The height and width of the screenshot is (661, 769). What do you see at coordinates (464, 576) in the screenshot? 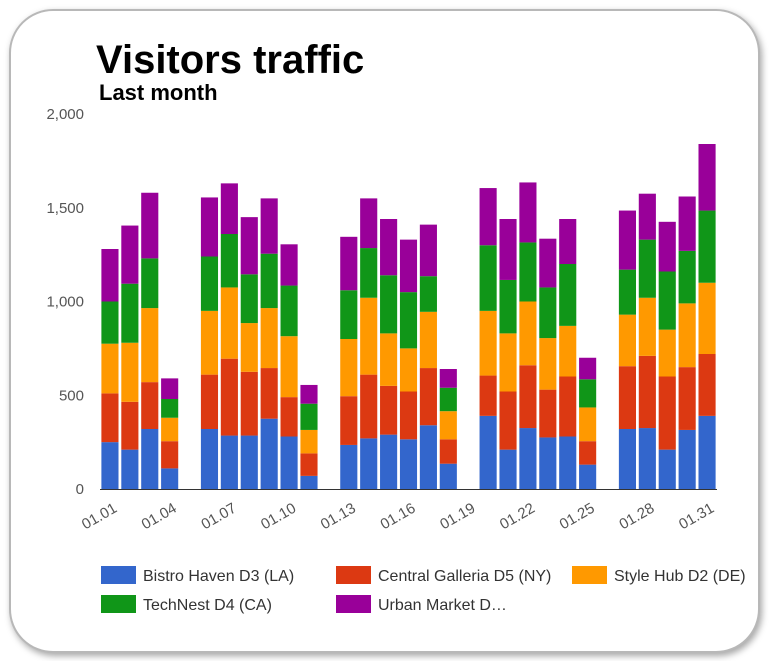
I see `legend-label: Central Galleria D5 (NY)` at bounding box center [464, 576].